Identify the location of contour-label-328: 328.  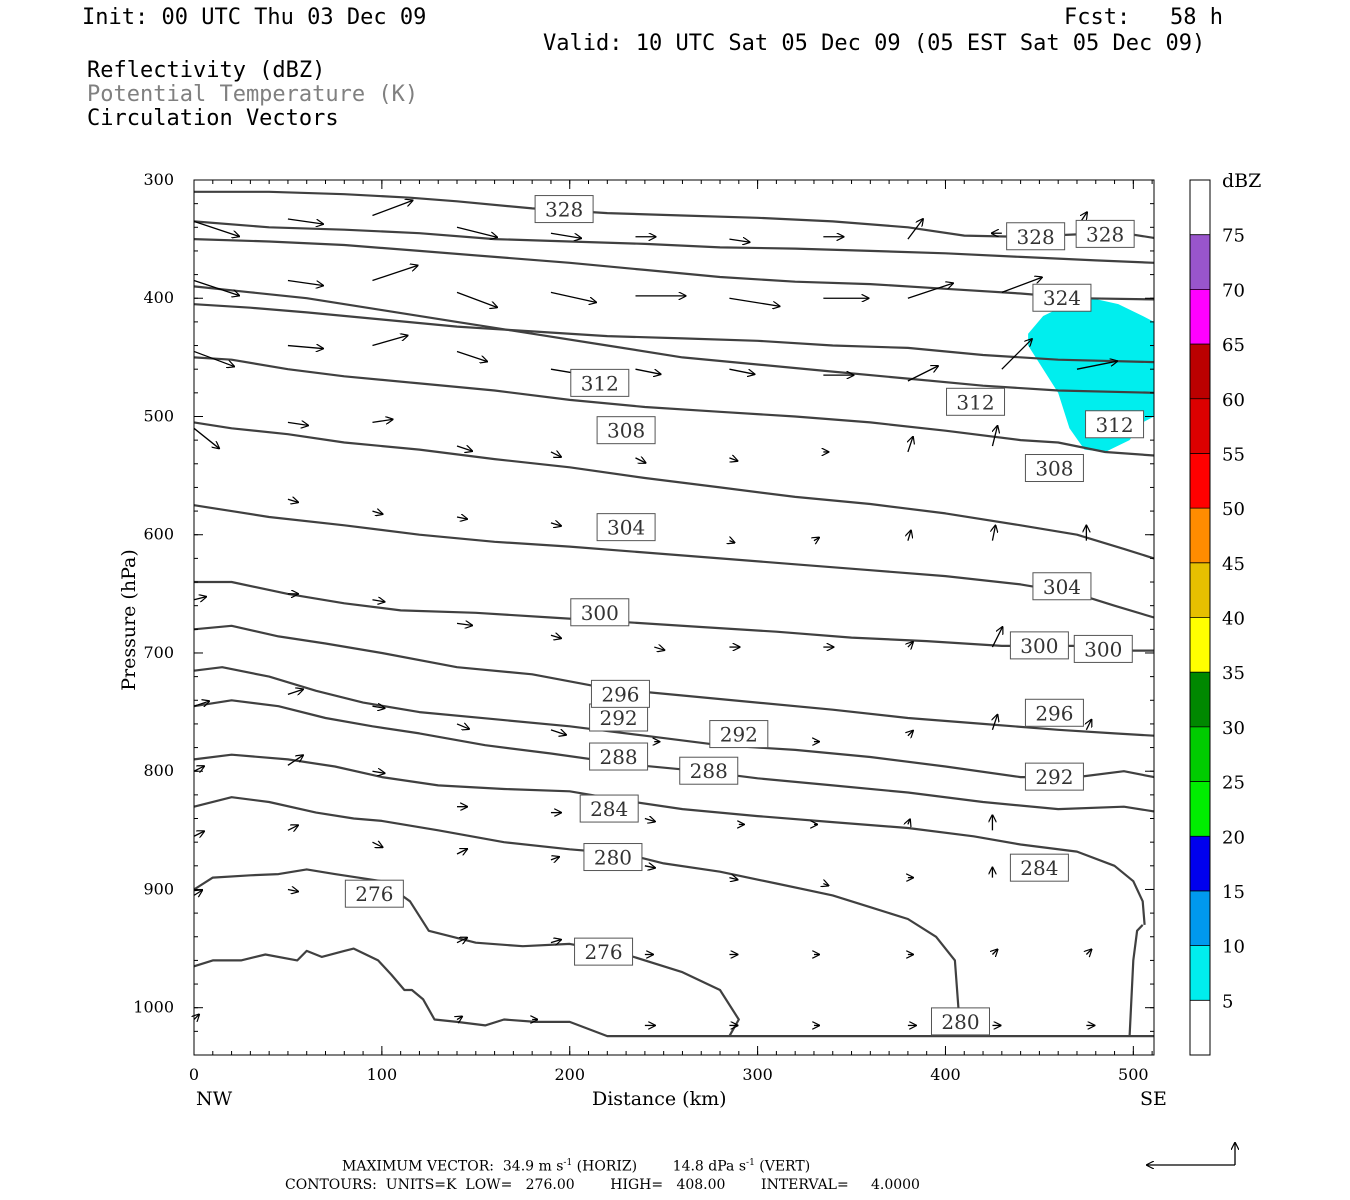
(564, 210).